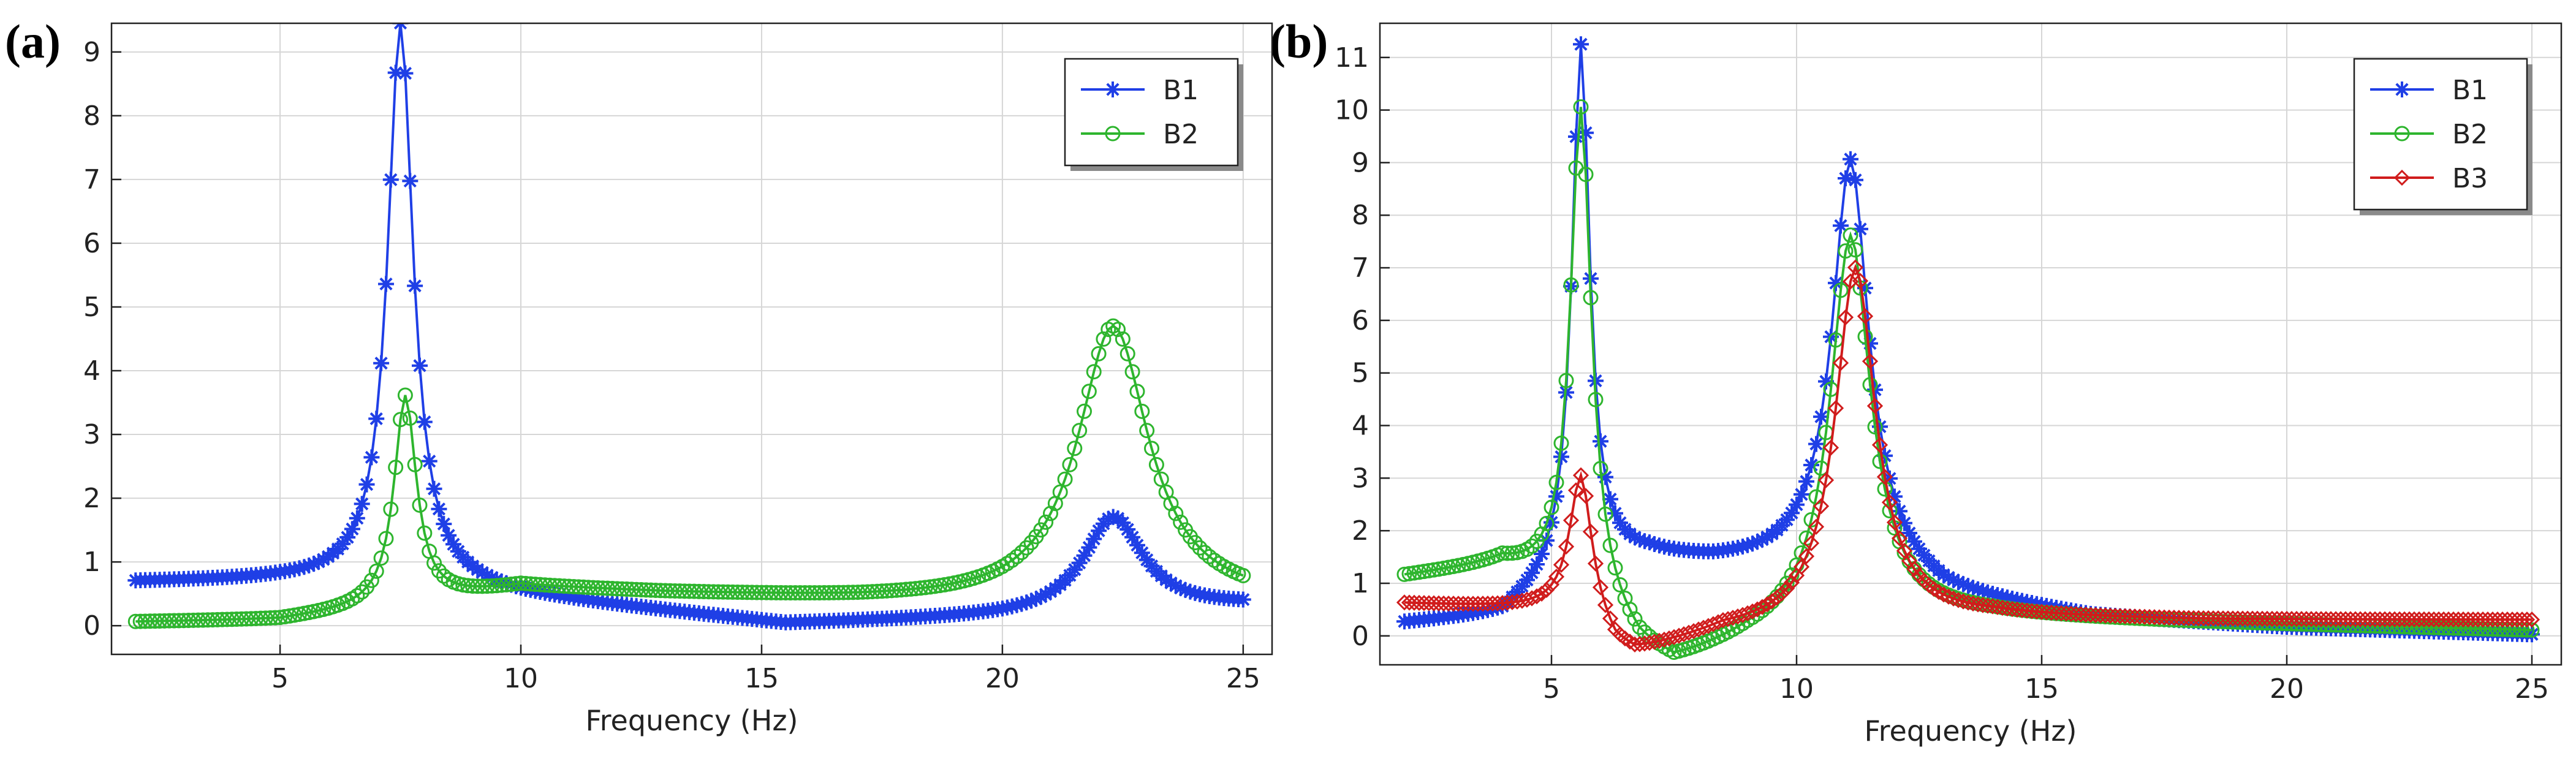  What do you see at coordinates (2532, 689) in the screenshot?
I see `x-tick-label: 25` at bounding box center [2532, 689].